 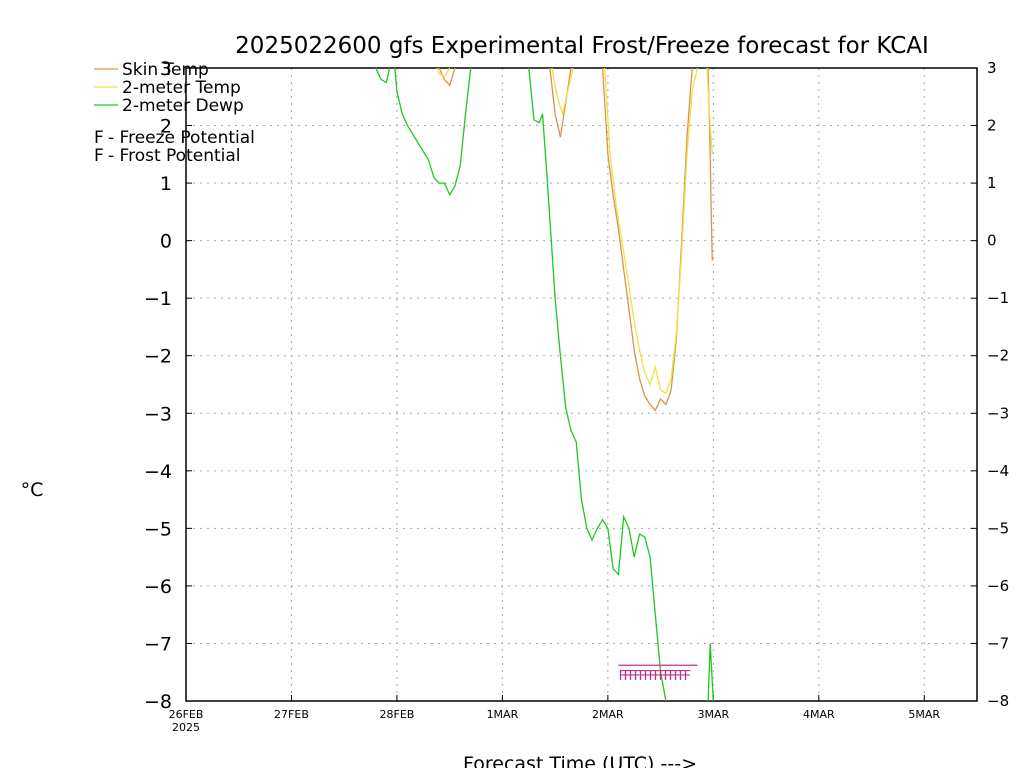 What do you see at coordinates (32, 490) in the screenshot?
I see `y-axis-label: °C` at bounding box center [32, 490].